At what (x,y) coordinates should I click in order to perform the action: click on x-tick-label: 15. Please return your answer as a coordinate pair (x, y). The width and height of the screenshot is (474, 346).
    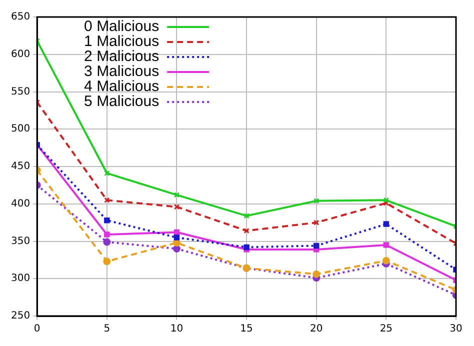
    Looking at the image, I should click on (246, 329).